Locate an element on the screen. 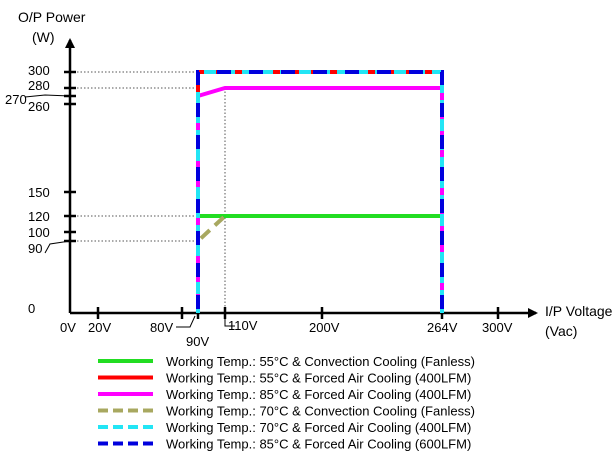 This screenshot has width=613, height=463. x-tick-label: 264V is located at coordinates (442, 327).